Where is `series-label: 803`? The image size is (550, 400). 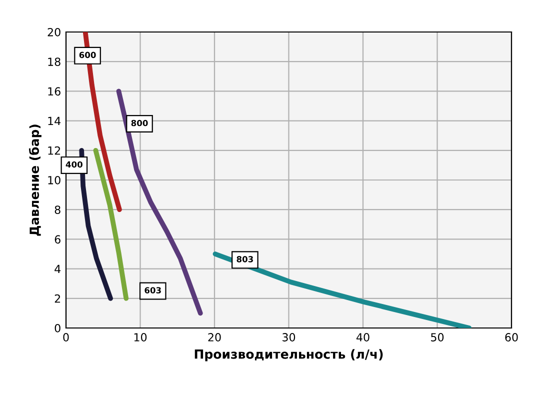 series-label: 803 is located at coordinates (244, 259).